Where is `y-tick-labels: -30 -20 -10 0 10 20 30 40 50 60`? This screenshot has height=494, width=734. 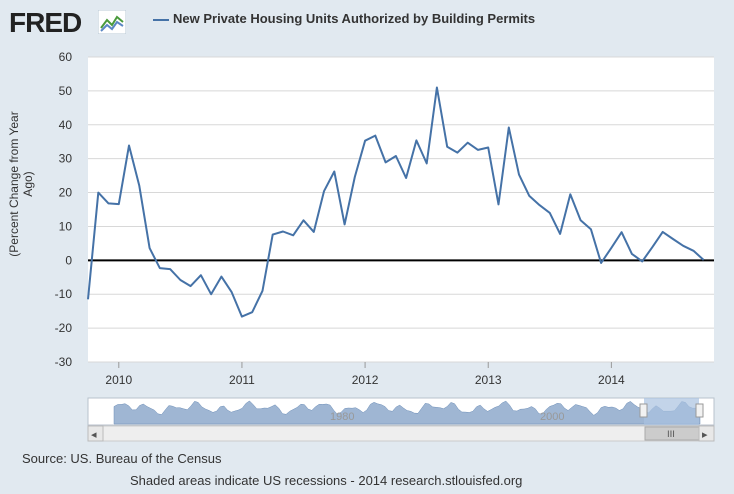 y-tick-labels: -30 -20 -10 0 10 20 30 40 50 60 is located at coordinates (64, 209).